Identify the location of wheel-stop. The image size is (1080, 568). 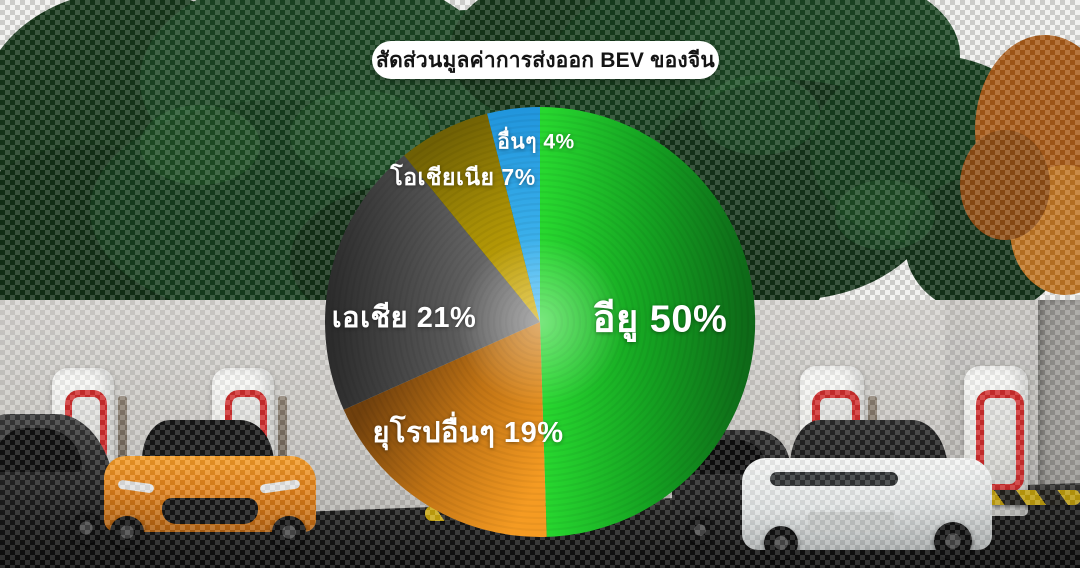
(1032, 497).